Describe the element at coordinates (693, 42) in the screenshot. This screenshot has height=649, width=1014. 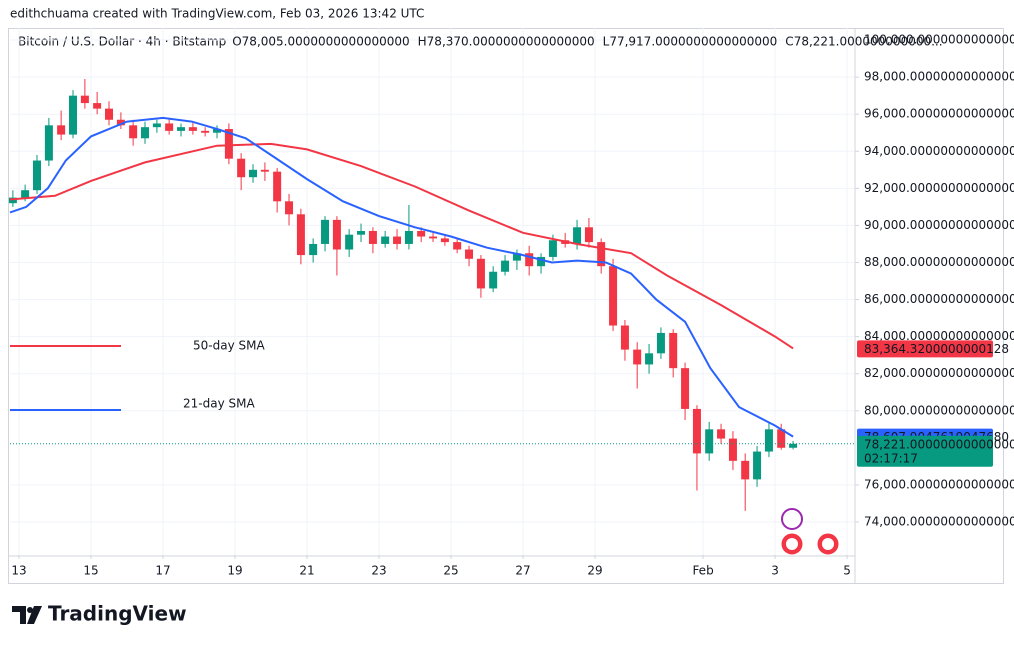
I see `ohlc-value: 77,917.0000000000000000` at that location.